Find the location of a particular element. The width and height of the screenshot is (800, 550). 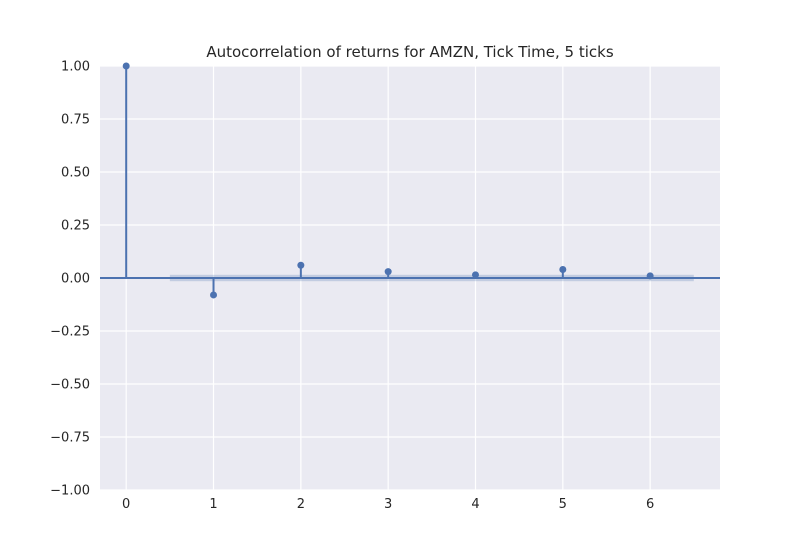

x-tick-label: 2 is located at coordinates (301, 504).